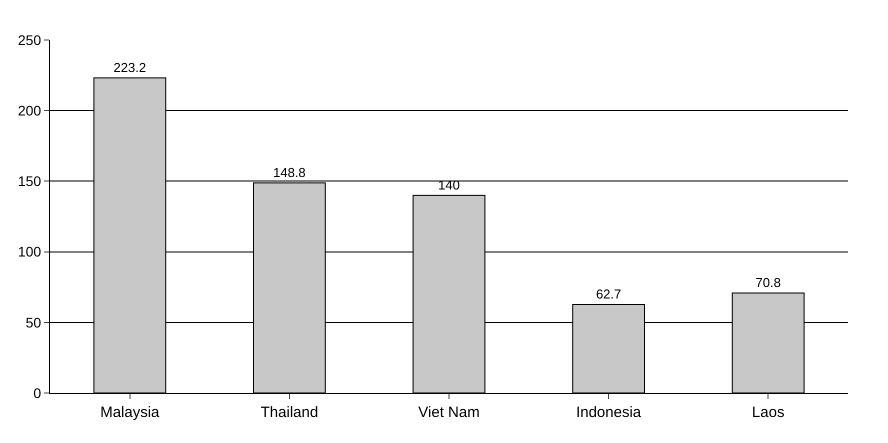  I want to click on data-label: 148.8, so click(289, 172).